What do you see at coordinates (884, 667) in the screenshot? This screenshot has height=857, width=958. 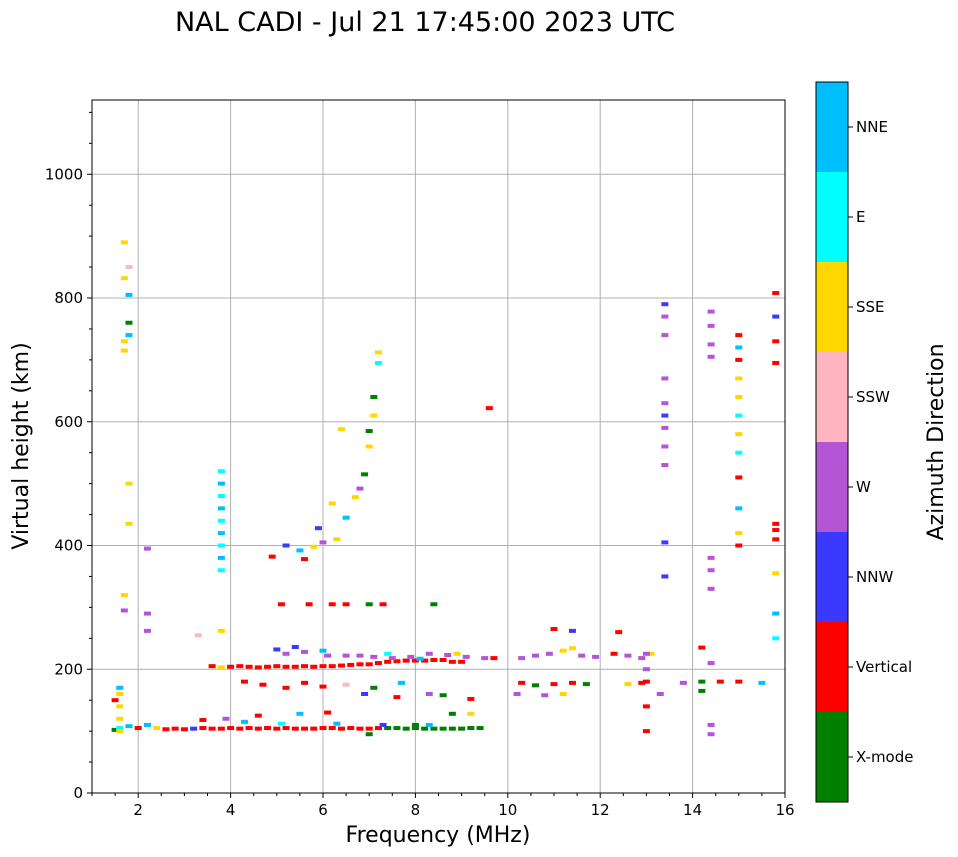 I see `colorbar-label: Vertical` at bounding box center [884, 667].